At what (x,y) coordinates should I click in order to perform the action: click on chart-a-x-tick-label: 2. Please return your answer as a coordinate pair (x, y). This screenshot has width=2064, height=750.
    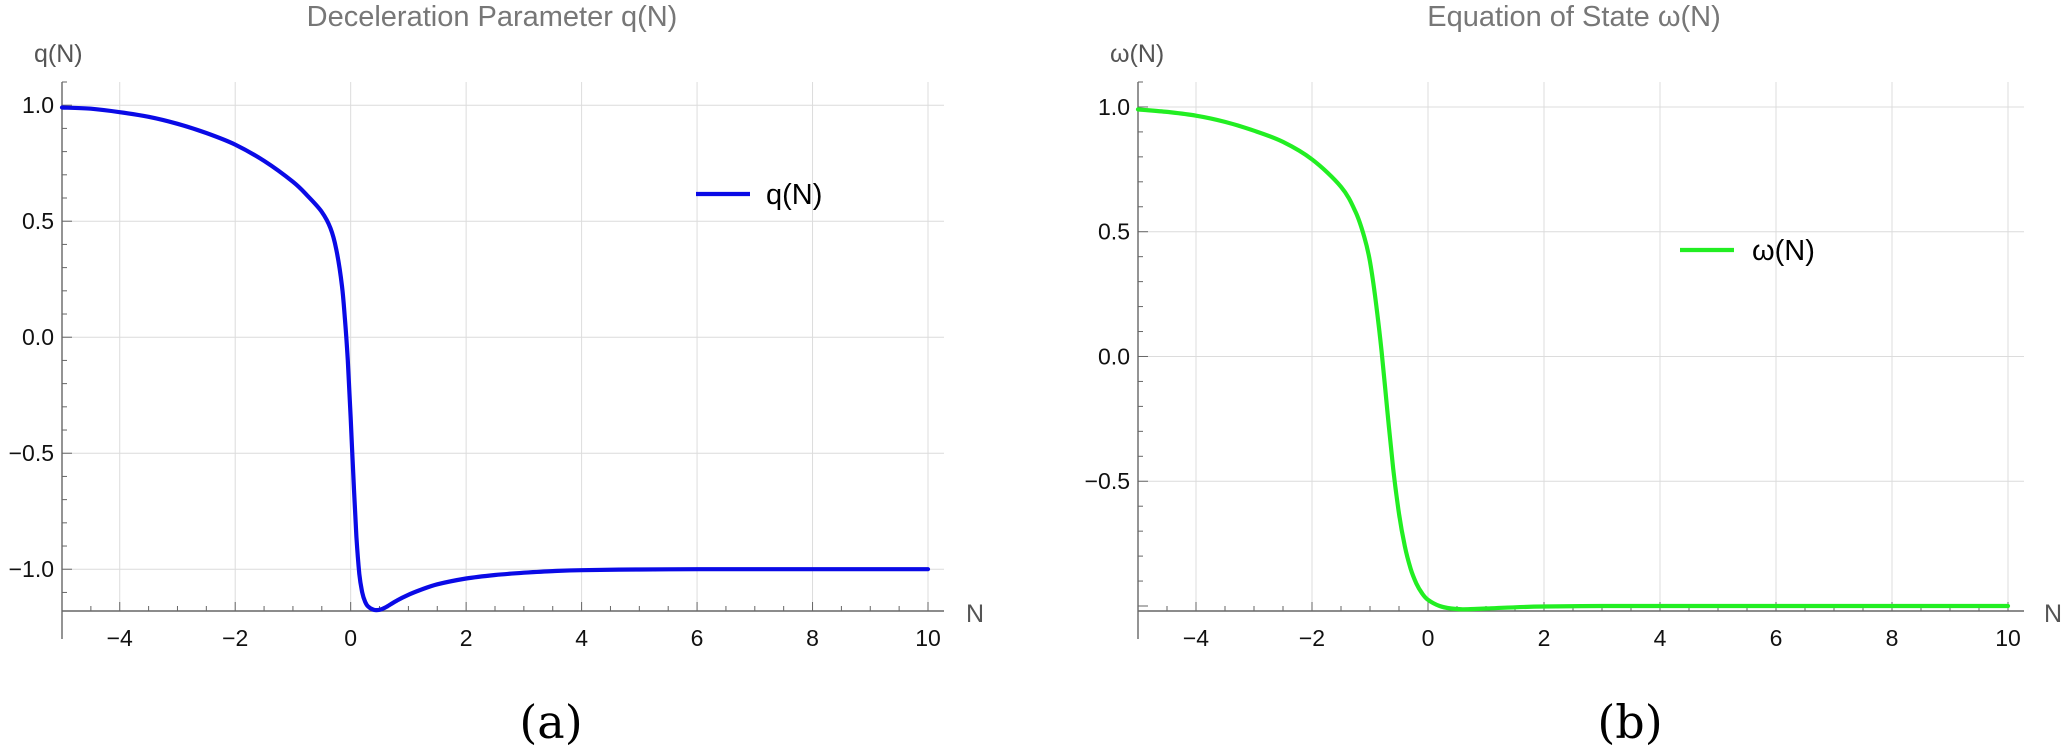
    Looking at the image, I should click on (466, 638).